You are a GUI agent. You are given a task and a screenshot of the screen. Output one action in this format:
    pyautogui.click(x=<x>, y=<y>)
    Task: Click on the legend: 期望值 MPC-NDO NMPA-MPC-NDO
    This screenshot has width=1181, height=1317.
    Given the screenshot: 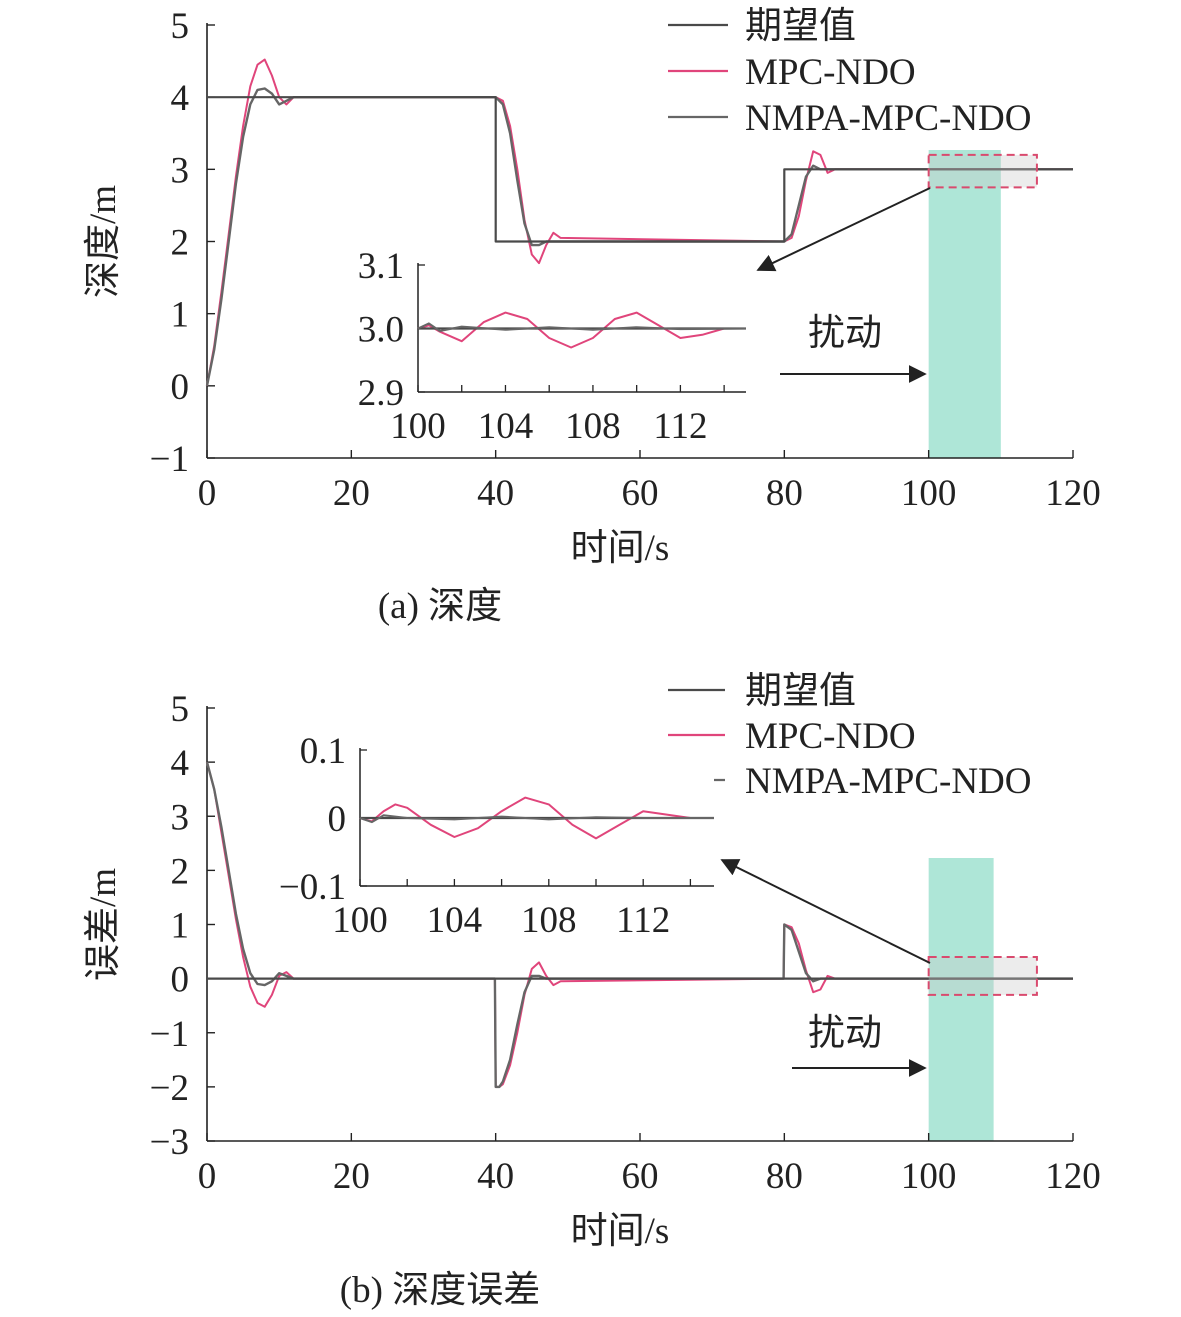 What is the action you would take?
    pyautogui.click(x=849, y=72)
    